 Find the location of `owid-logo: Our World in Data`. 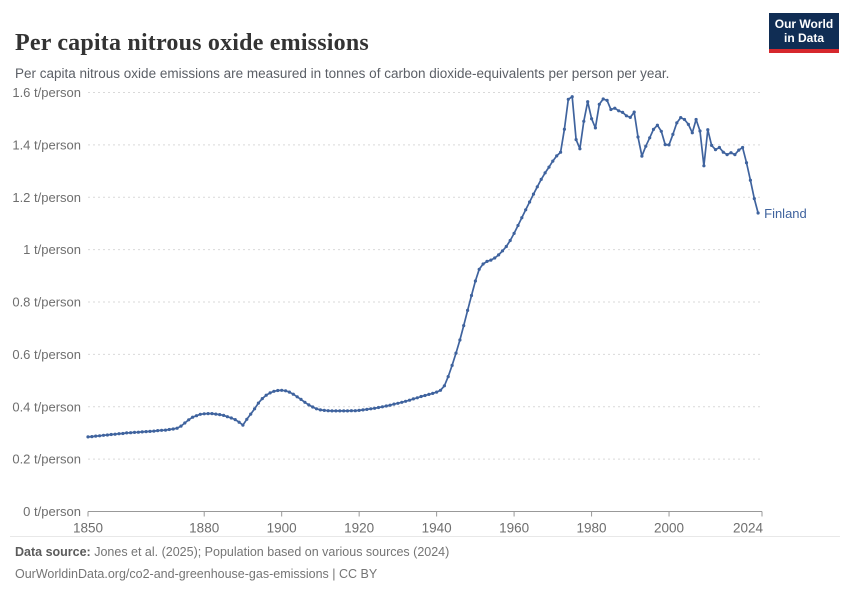

owid-logo: Our World in Data is located at coordinates (804, 33).